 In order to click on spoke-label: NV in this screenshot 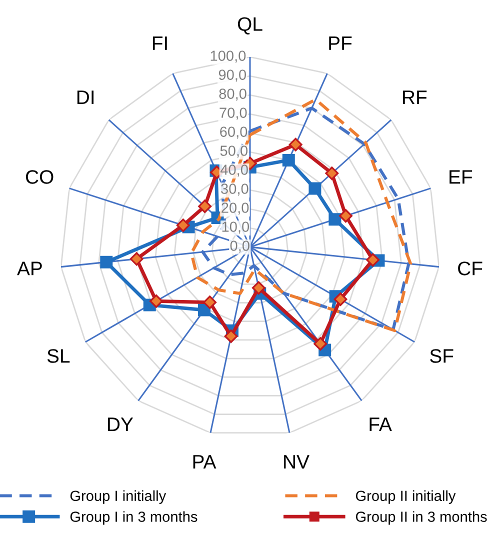, I will do `click(297, 461)`.